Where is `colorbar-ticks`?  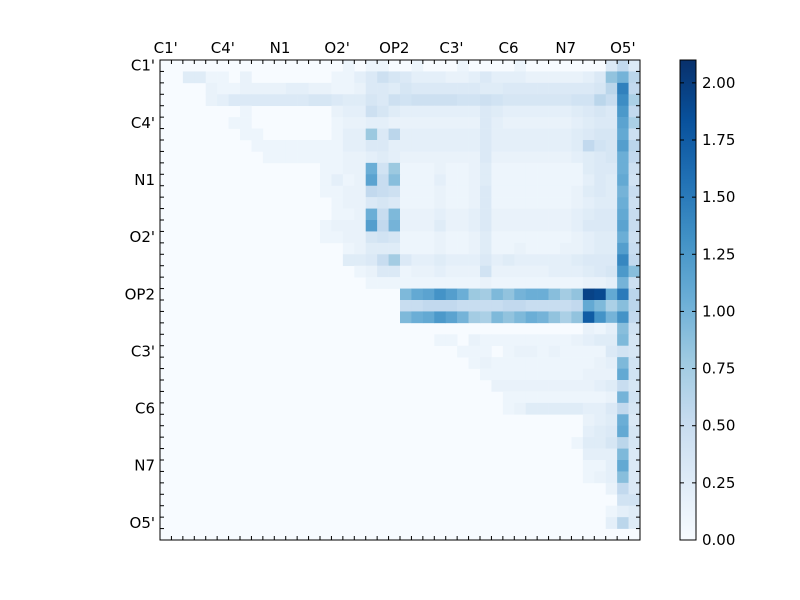
colorbar-ticks is located at coordinates (688, 311).